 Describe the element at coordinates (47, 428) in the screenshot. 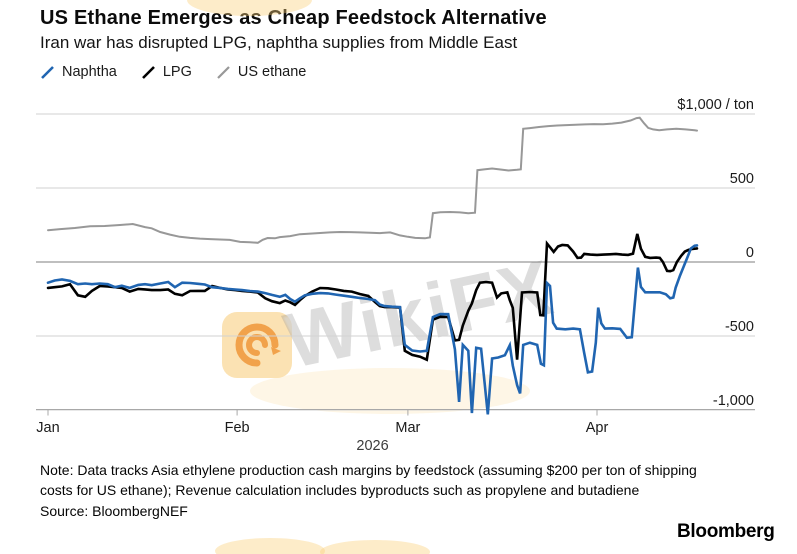

I see `x-tick-label-Jan: Jan` at that location.